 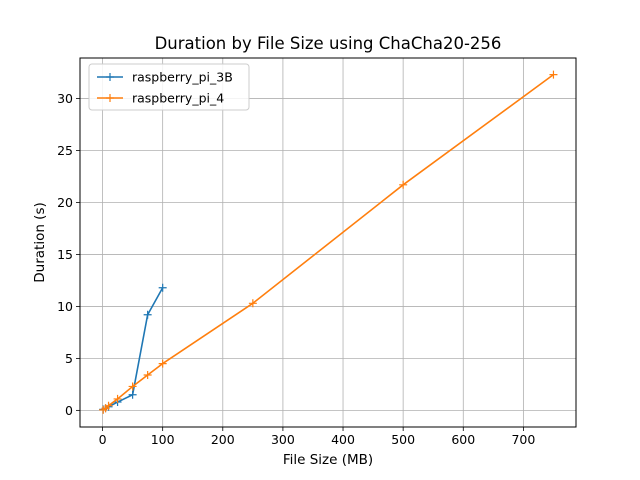 I want to click on legend-box, so click(x=169, y=87).